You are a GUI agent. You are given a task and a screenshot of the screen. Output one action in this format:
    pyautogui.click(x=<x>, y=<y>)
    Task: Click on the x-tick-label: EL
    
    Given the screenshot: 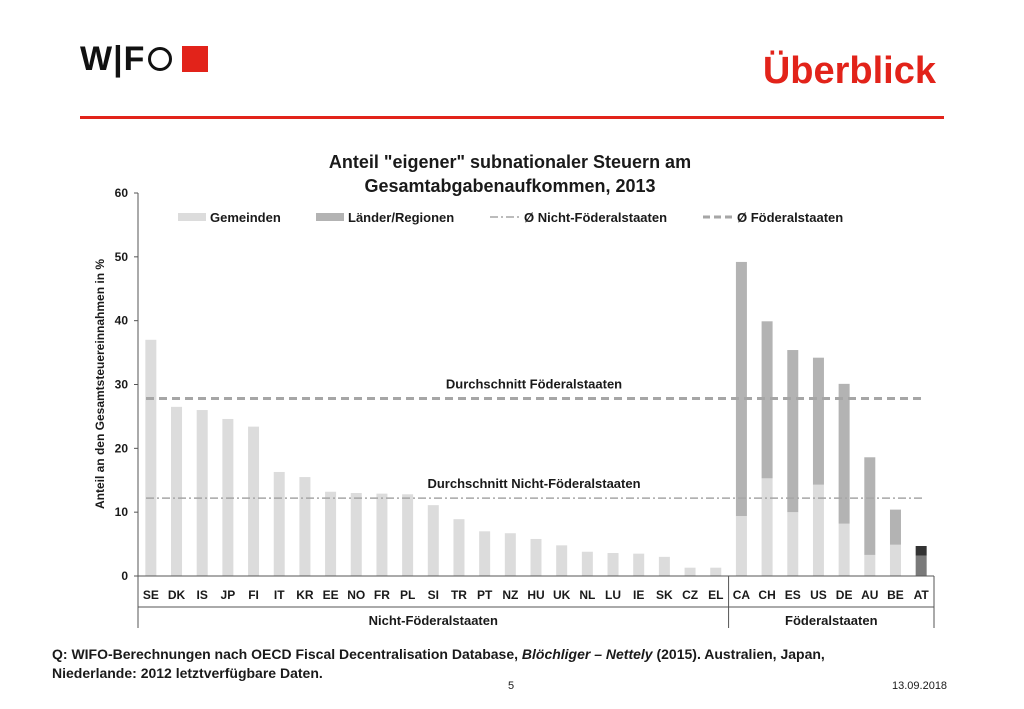 What is the action you would take?
    pyautogui.click(x=715, y=595)
    